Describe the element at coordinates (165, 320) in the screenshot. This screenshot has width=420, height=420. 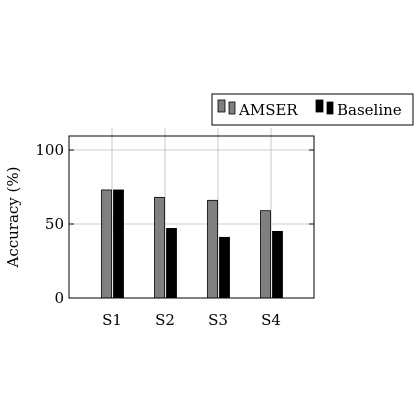
I see `x-tick-label: S2` at that location.